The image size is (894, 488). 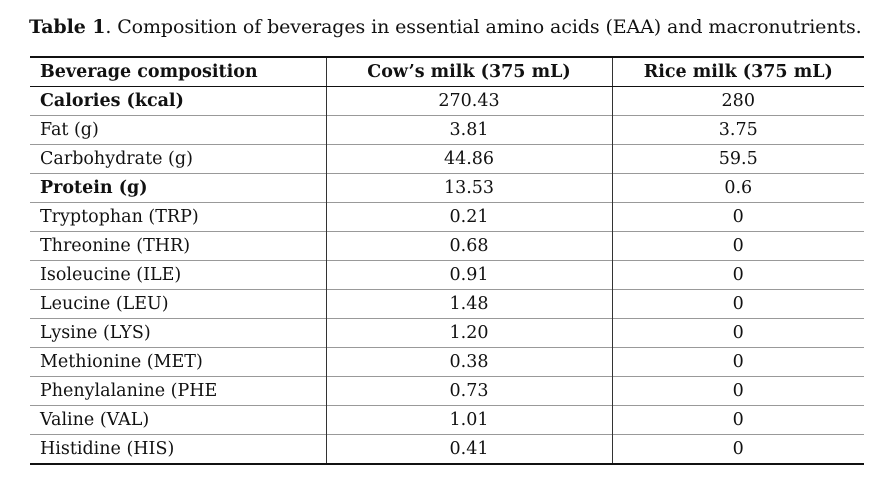 I want to click on table-row: Histidine (HIS) 0.41 0, so click(x=447, y=449).